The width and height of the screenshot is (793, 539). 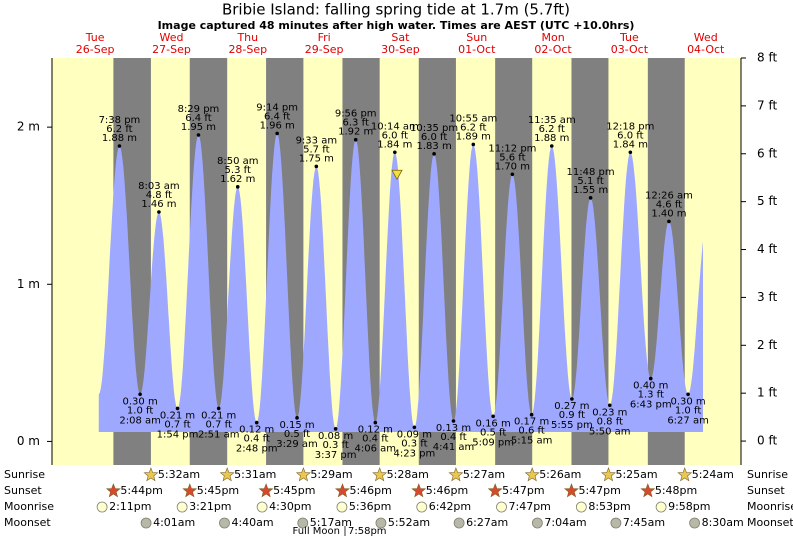 What do you see at coordinates (552, 37) in the screenshot?
I see `day-name: Mon` at bounding box center [552, 37].